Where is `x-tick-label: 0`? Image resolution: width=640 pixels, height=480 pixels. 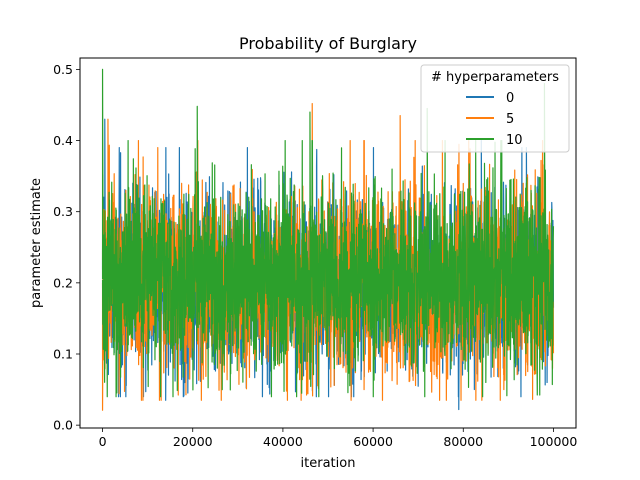
x-tick-label: 0 is located at coordinates (103, 441).